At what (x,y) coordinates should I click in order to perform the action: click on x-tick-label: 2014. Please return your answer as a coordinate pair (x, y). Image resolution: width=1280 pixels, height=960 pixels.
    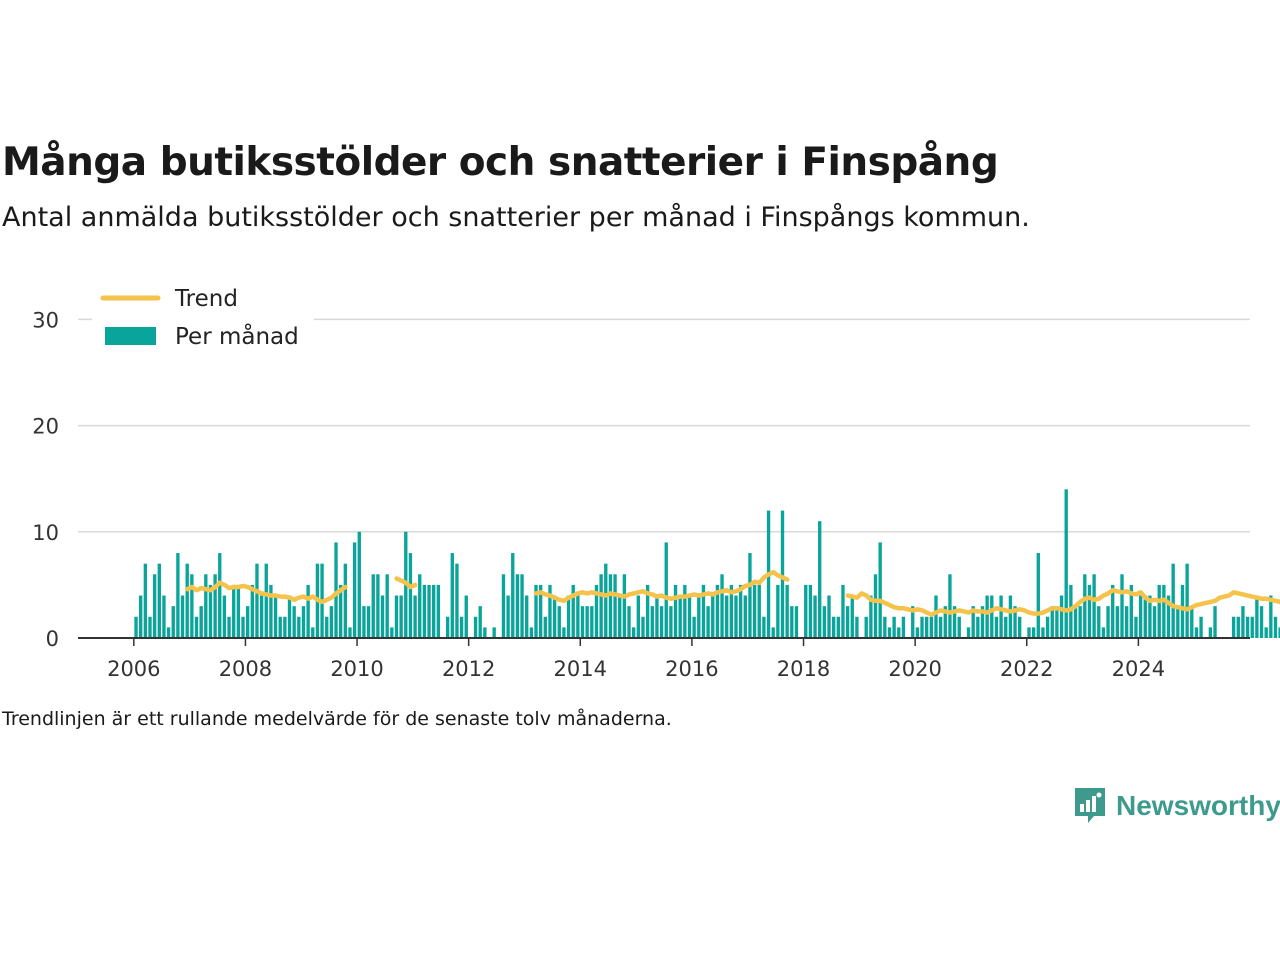
    Looking at the image, I should click on (580, 669).